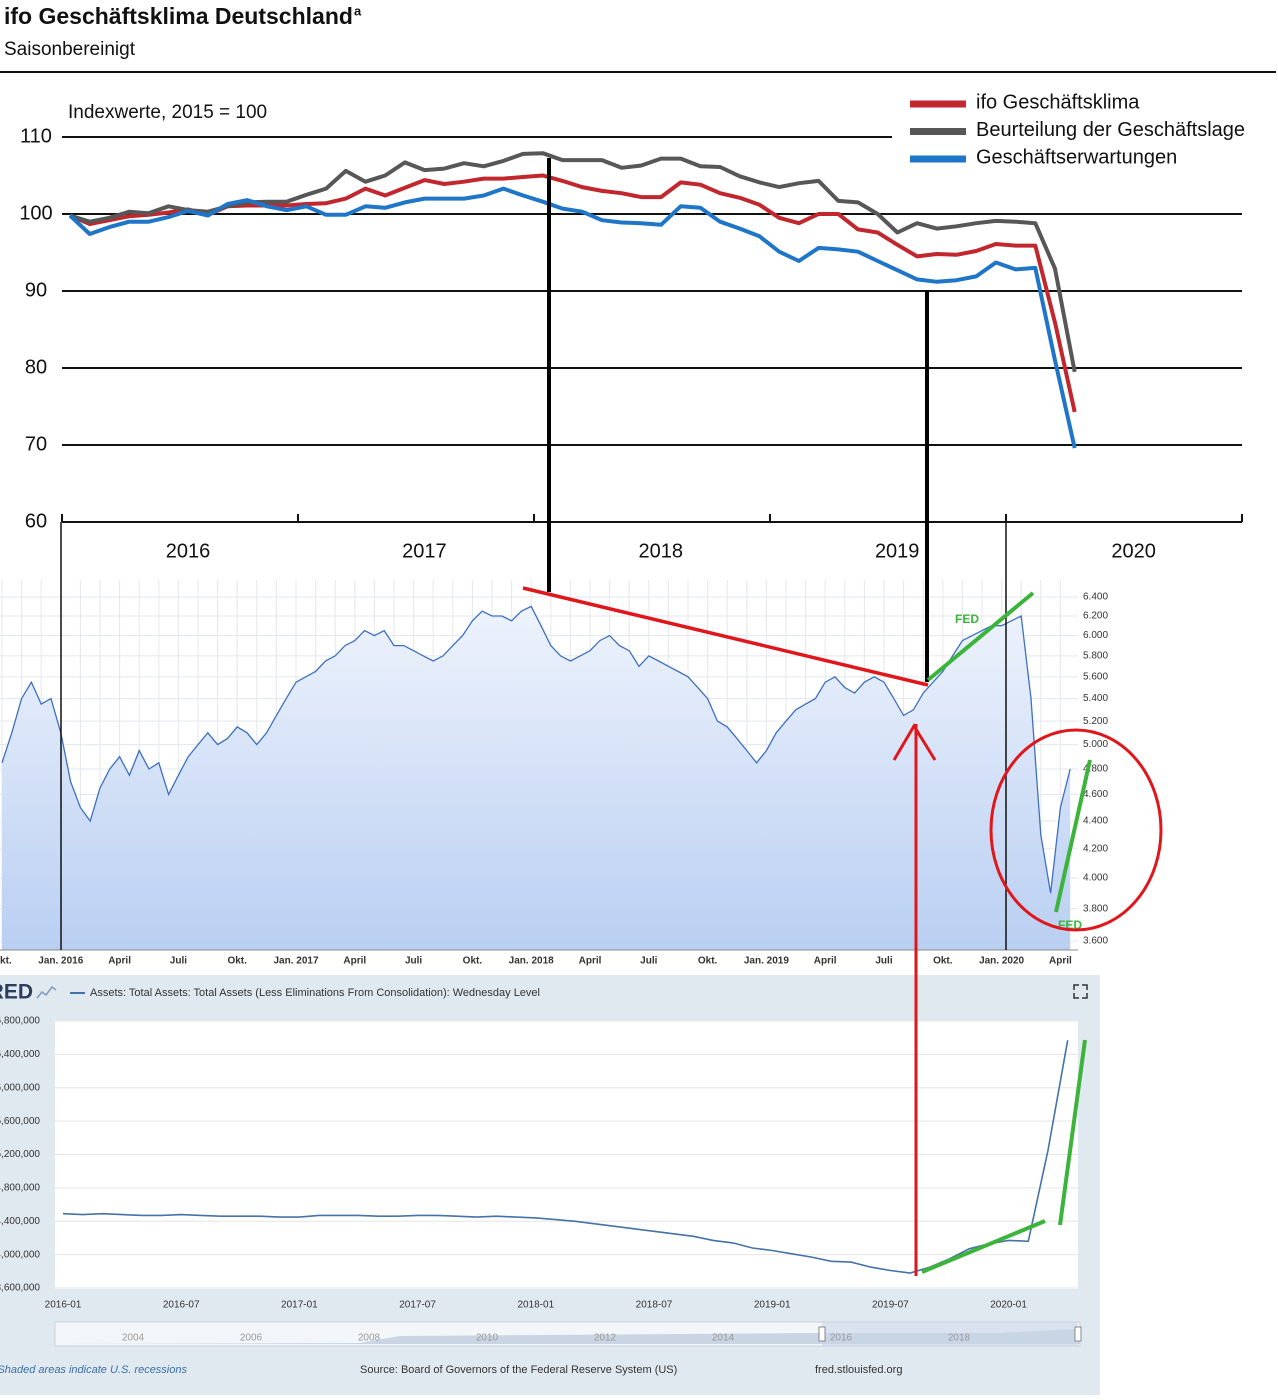  Describe the element at coordinates (967, 619) in the screenshot. I see `annotation: FED` at that location.